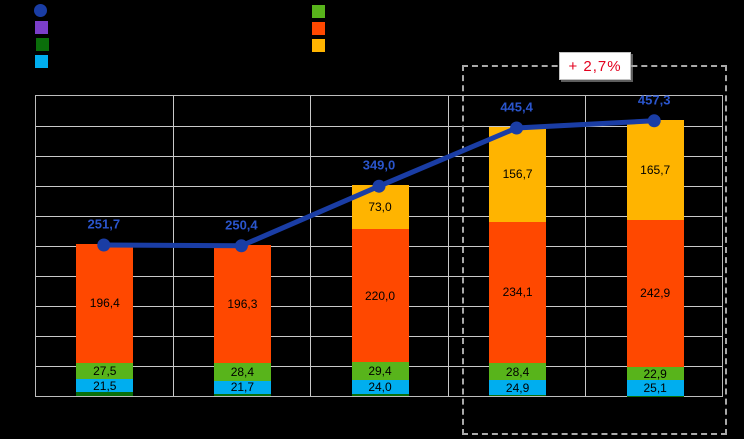 This screenshot has height=439, width=744. I want to click on bar-segment-amber: 73,0, so click(380, 207).